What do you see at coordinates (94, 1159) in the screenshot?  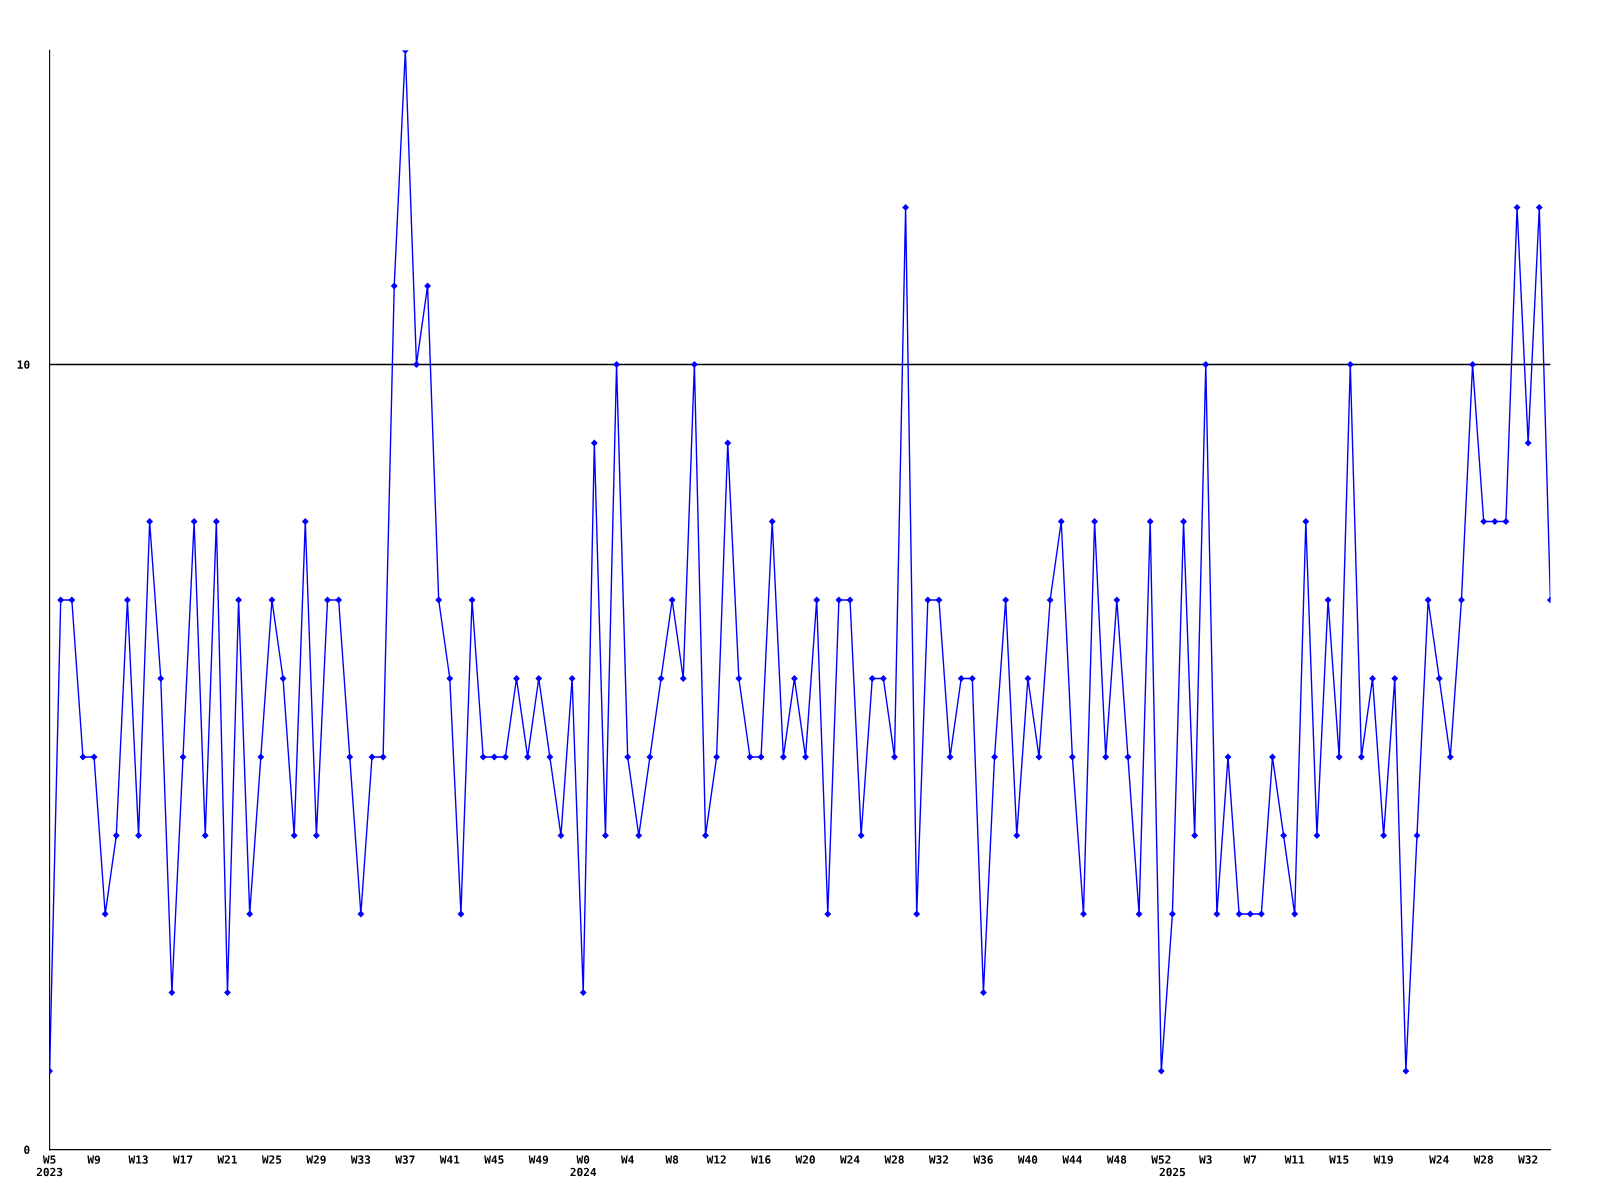 I see `x-tick-label: W9` at bounding box center [94, 1159].